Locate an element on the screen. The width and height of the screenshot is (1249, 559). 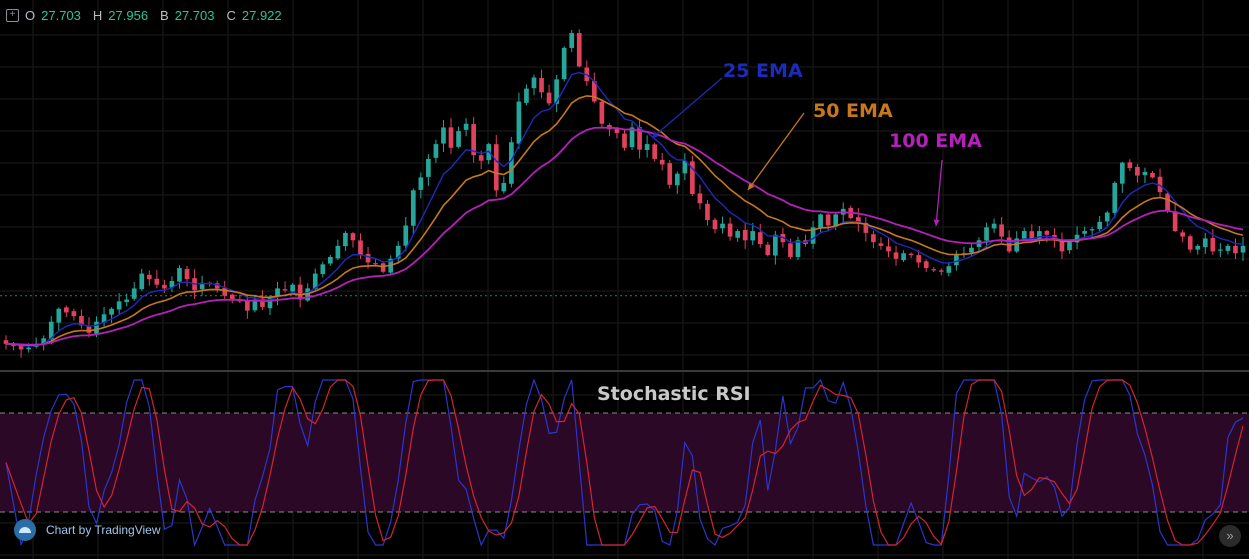
expand-icon: + is located at coordinates (12, 15).